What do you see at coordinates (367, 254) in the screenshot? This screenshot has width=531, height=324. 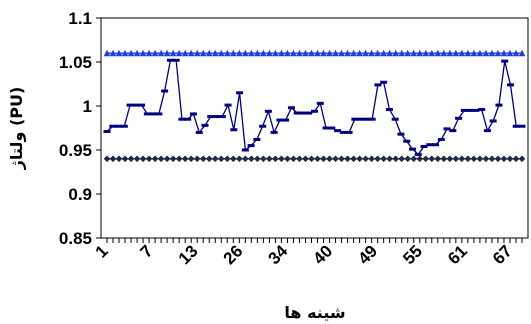 I see `x-tick-label: 49` at bounding box center [367, 254].